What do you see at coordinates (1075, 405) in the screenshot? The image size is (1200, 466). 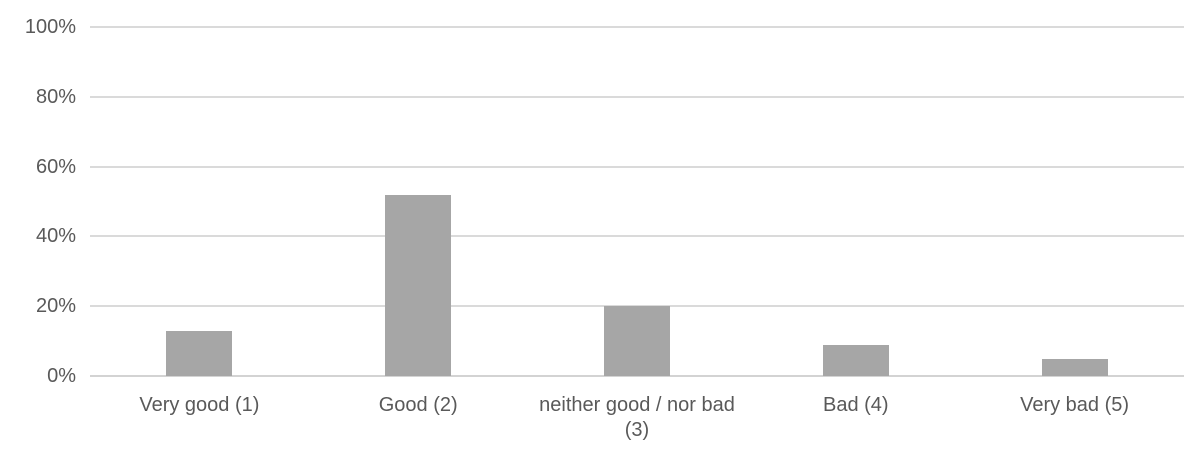 I see `x-category-label-text: Very bad (5)` at bounding box center [1075, 405].